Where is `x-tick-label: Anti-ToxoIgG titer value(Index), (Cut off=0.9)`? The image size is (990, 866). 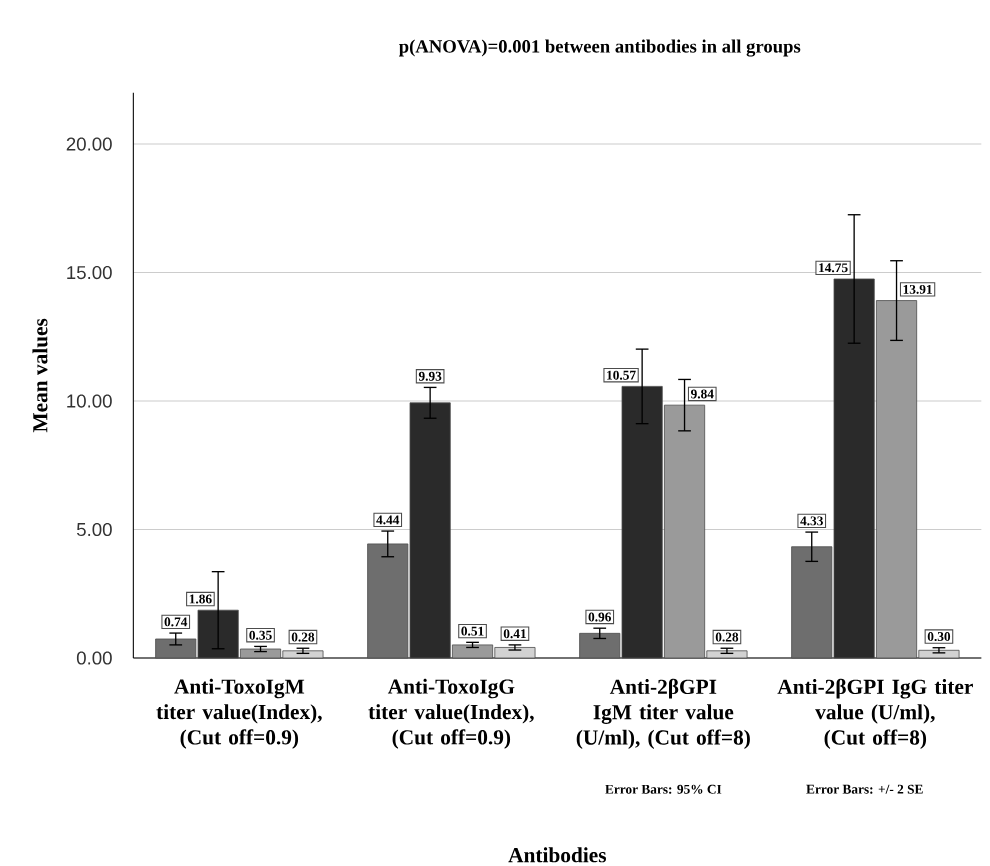
x-tick-label: Anti-ToxoIgG titer value(Index), (Cut off=0.9) is located at coordinates (451, 713).